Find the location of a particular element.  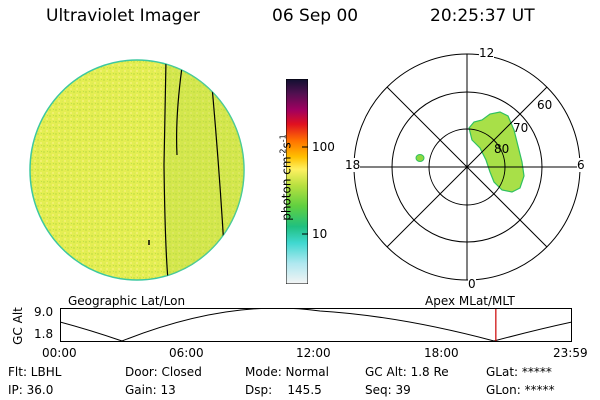

orbit-altitude-curve is located at coordinates (316, 325).